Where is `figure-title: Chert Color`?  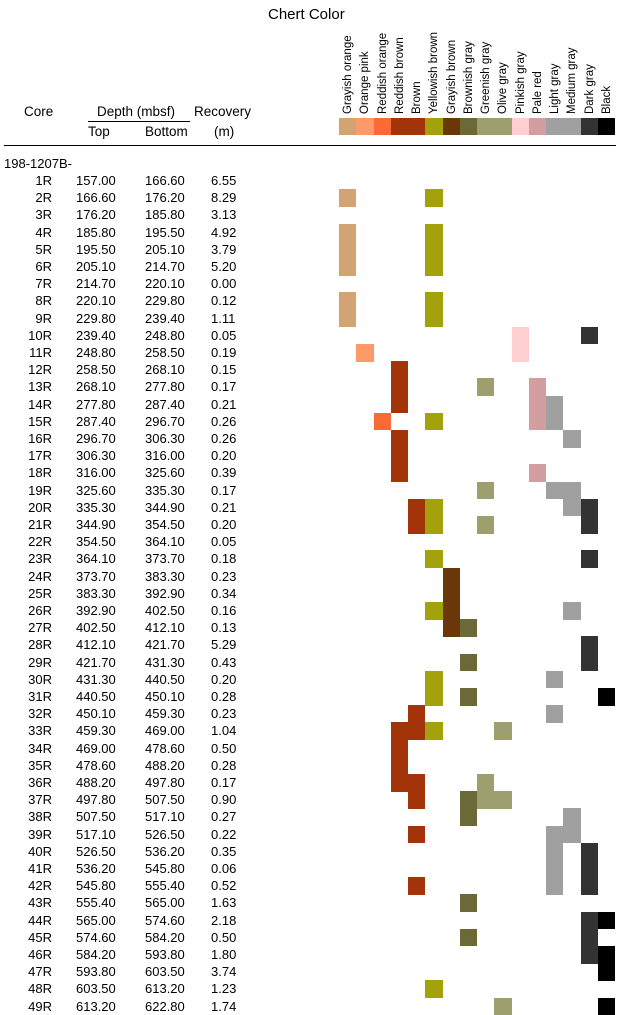 figure-title: Chert Color is located at coordinates (306, 14).